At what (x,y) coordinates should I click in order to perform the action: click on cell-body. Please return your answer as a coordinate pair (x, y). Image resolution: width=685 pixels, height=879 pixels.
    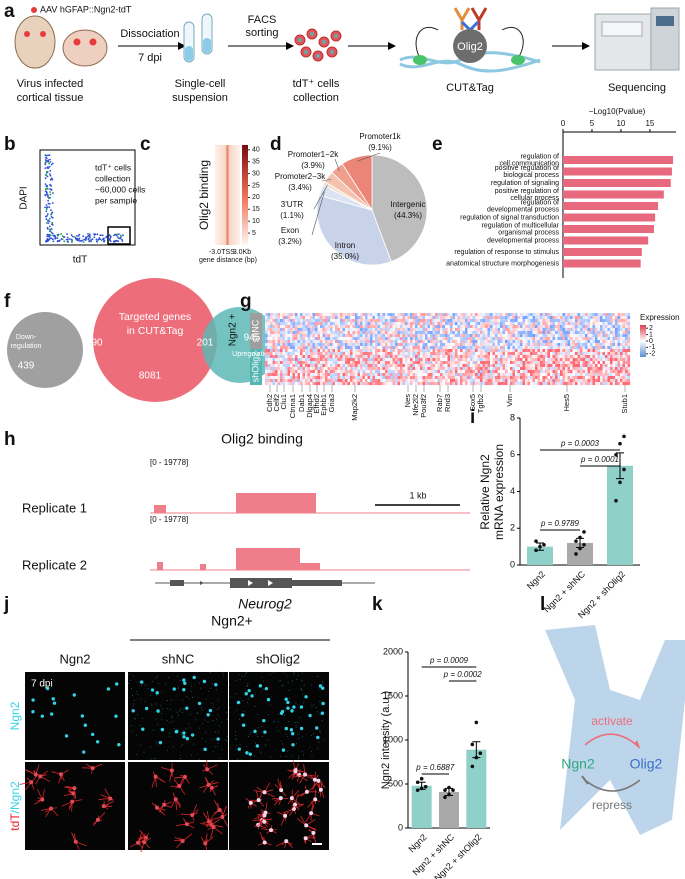
    Looking at the image, I should click on (208, 784).